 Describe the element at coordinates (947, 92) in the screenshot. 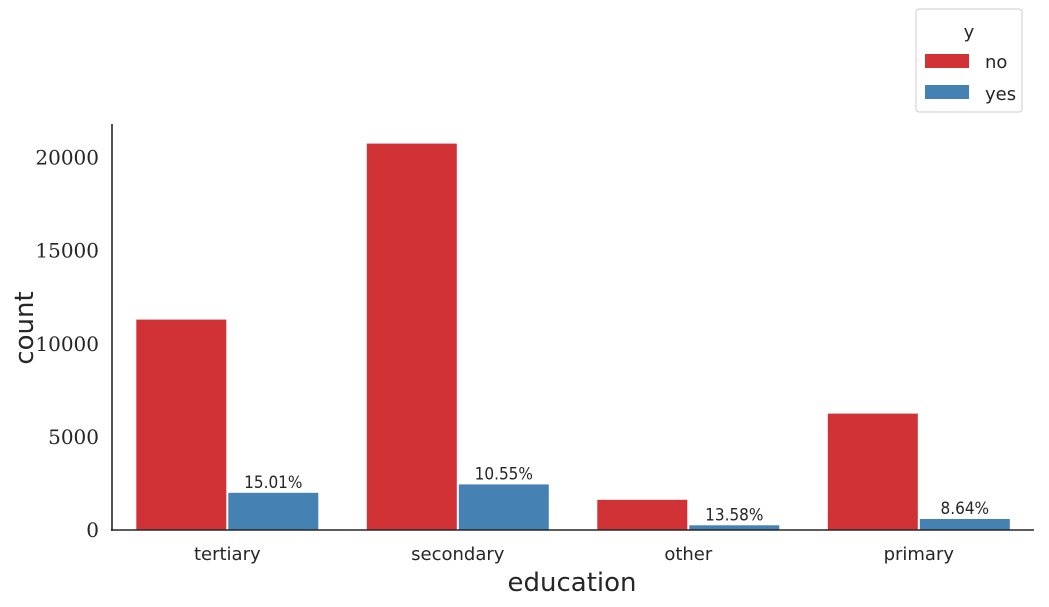

I see `legend-swatch-yes` at that location.